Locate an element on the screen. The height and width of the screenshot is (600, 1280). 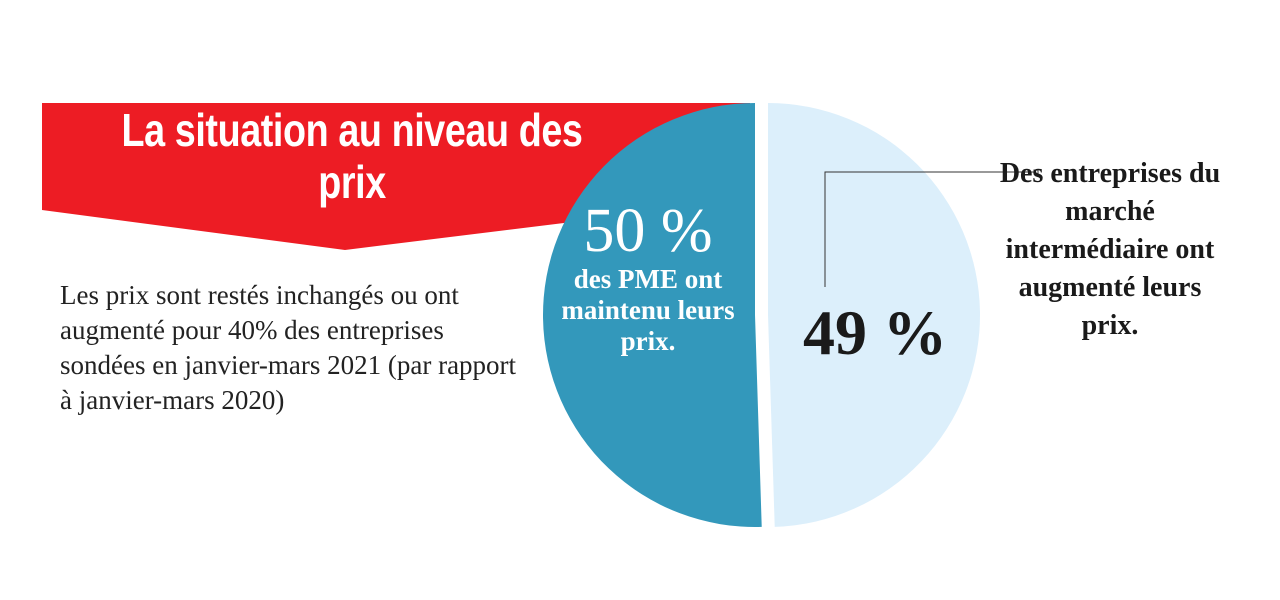
pie-slice-increased is located at coordinates (874, 314).